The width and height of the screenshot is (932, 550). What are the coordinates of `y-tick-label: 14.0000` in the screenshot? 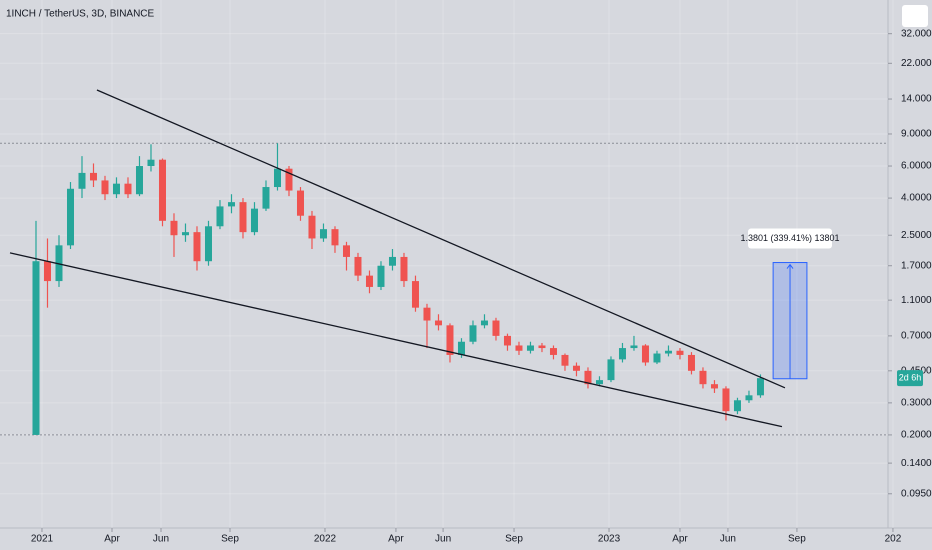 It's located at (916, 99).